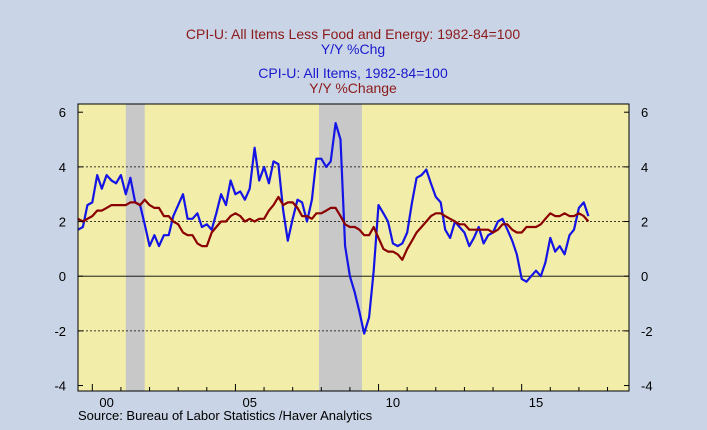 The image size is (707, 430). What do you see at coordinates (393, 402) in the screenshot?
I see `x-tick-label: 10` at bounding box center [393, 402].